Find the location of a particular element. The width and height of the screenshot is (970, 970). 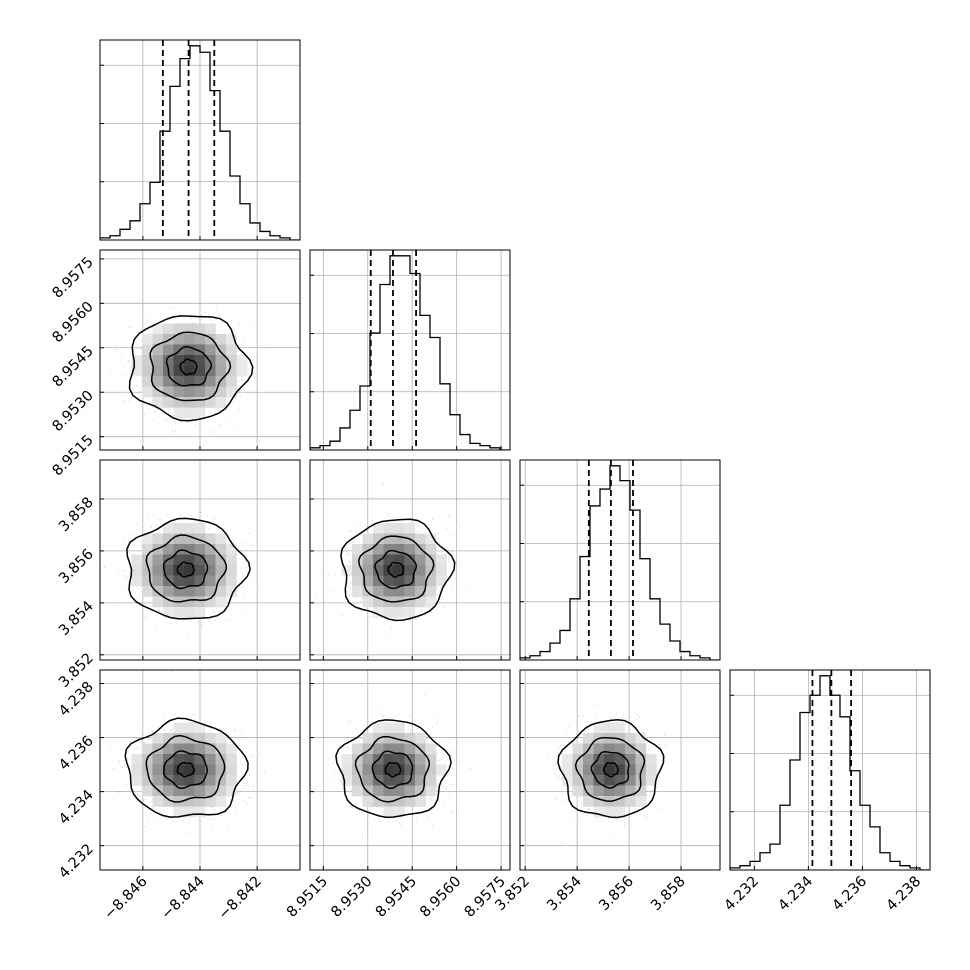

xtick-label-1-3: 8.9560 is located at coordinates (440, 897).